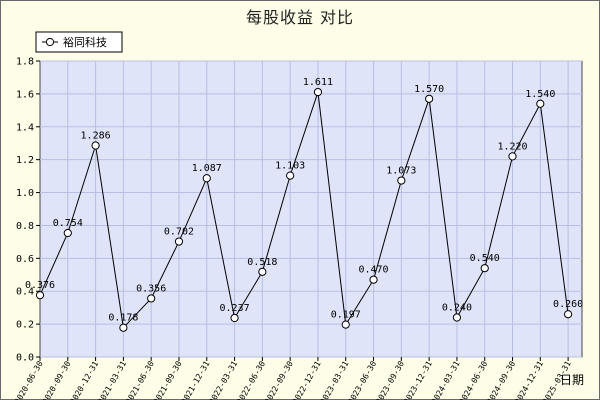 This screenshot has width=600, height=400. What do you see at coordinates (25, 292) in the screenshot?
I see `y-tick-label: 0.4` at bounding box center [25, 292].